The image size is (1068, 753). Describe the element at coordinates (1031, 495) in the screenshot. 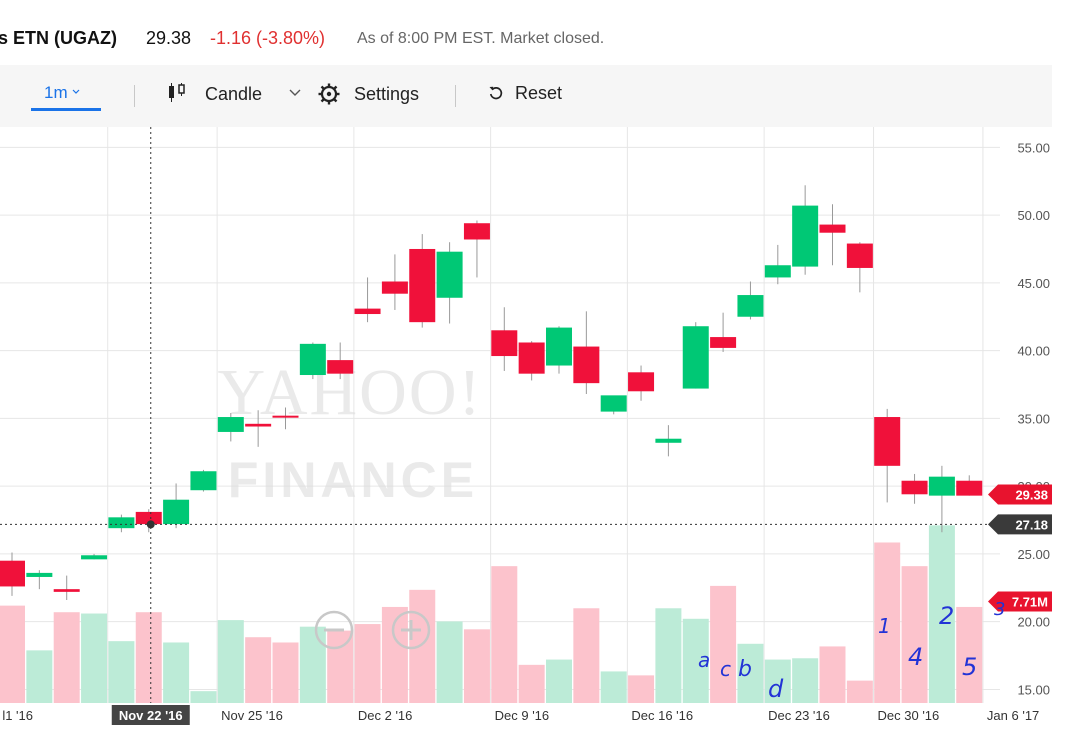

I see `last-price-label-text: 29.38` at that location.